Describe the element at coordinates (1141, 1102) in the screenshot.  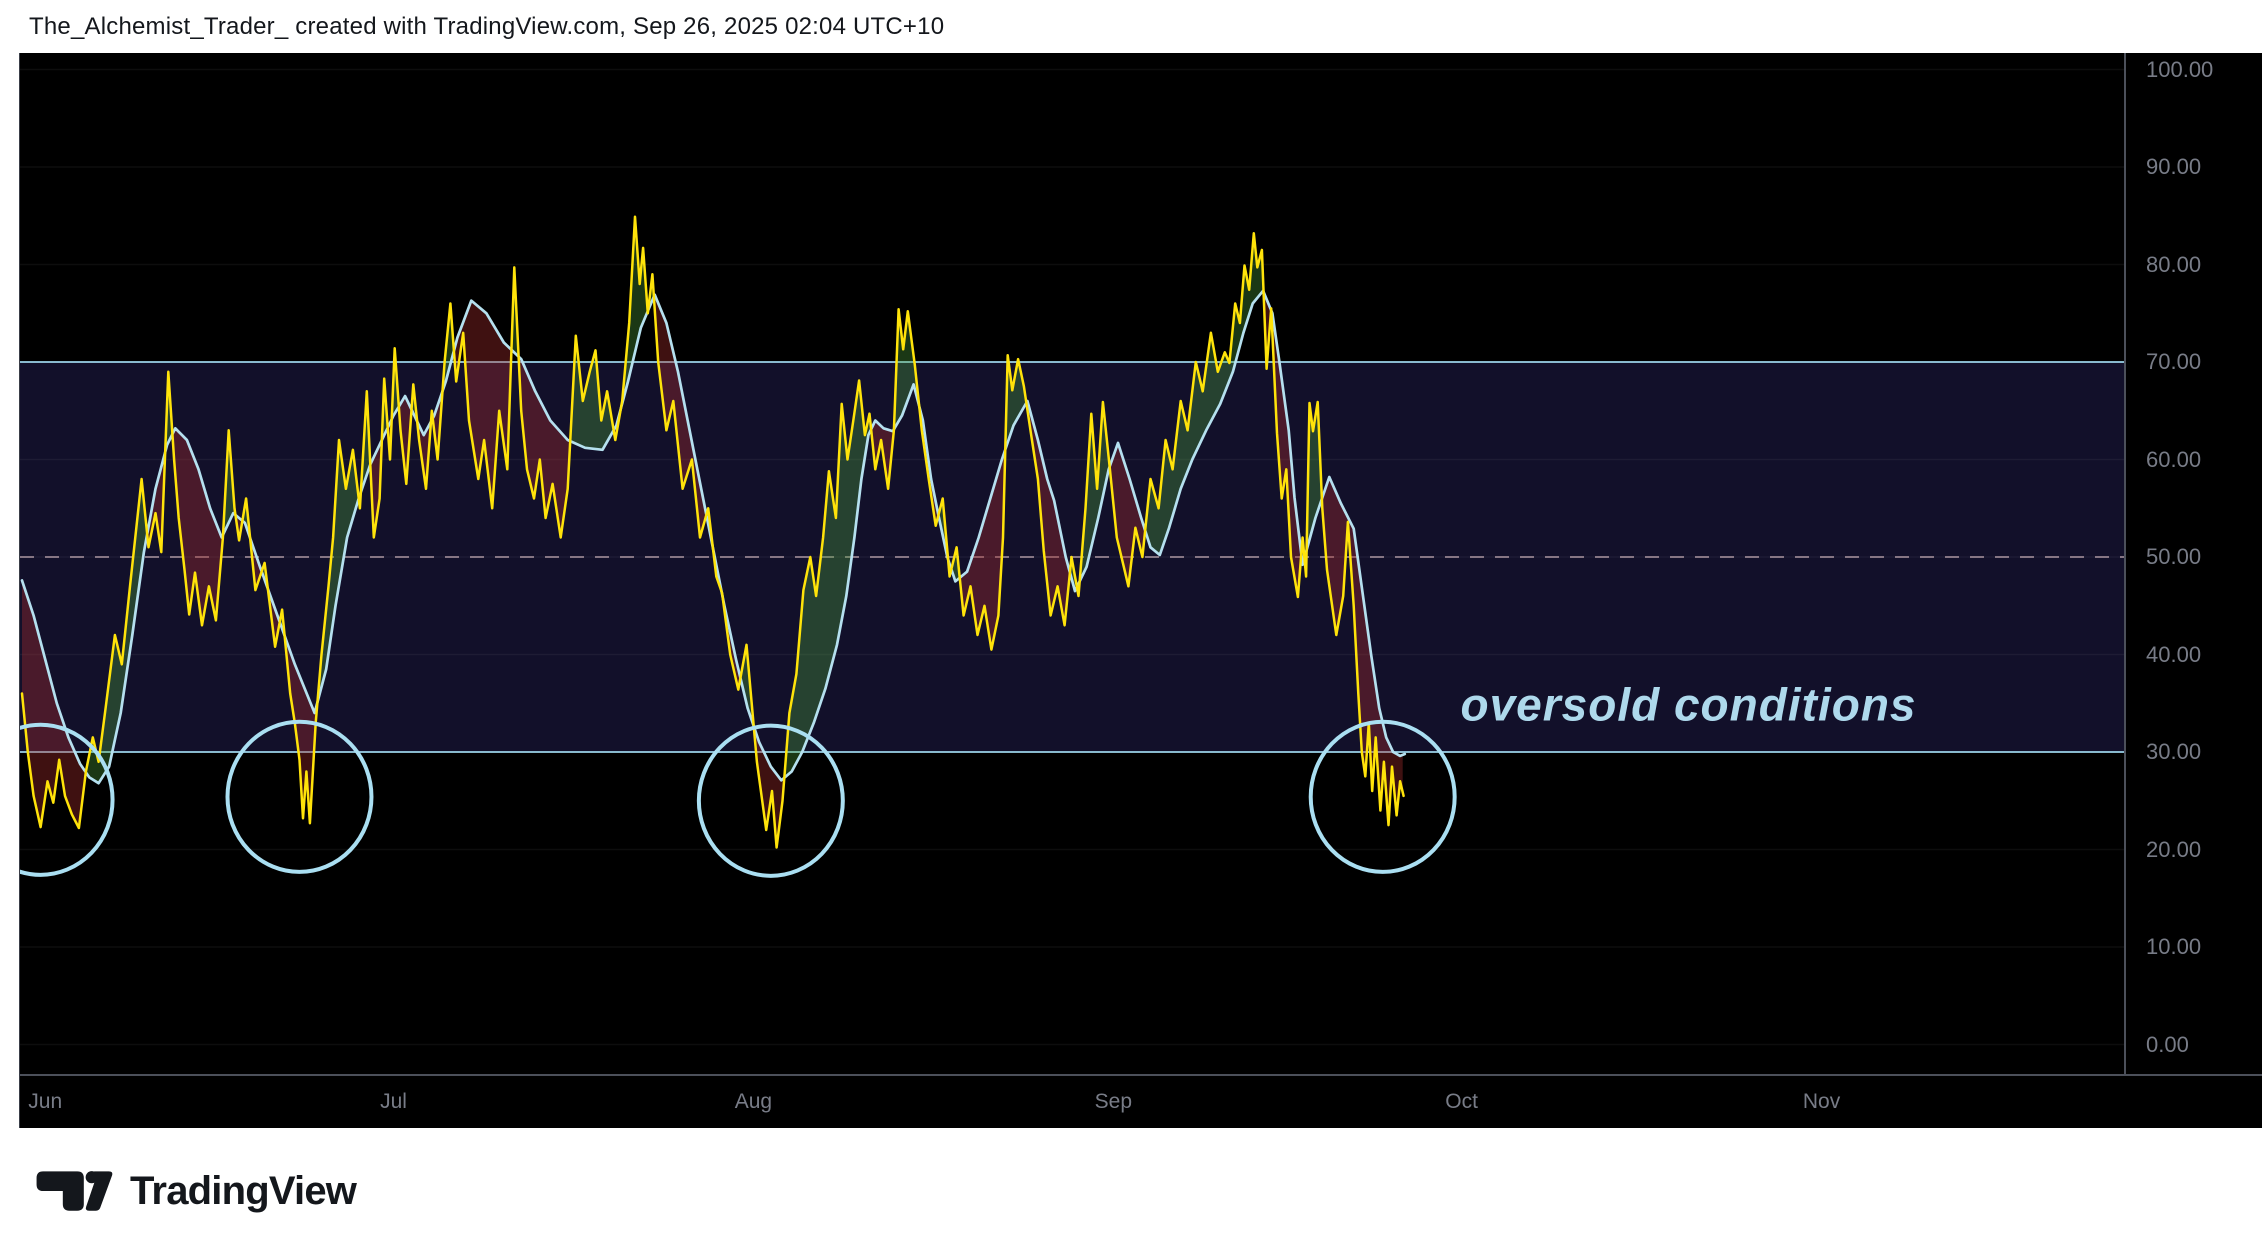
I see `time-axis: Jun Jul Aug Sep Oct Nov` at that location.